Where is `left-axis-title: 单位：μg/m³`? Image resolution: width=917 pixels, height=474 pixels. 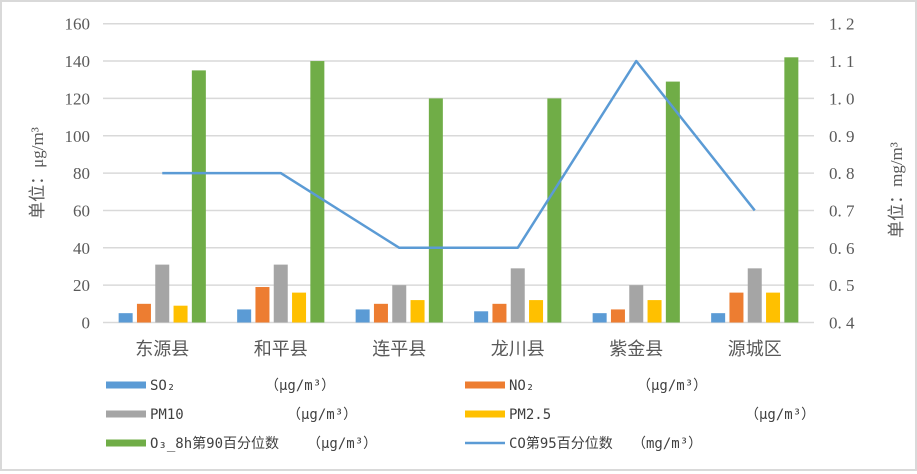
left-axis-title: 单位：μg/m³ is located at coordinates (37, 173).